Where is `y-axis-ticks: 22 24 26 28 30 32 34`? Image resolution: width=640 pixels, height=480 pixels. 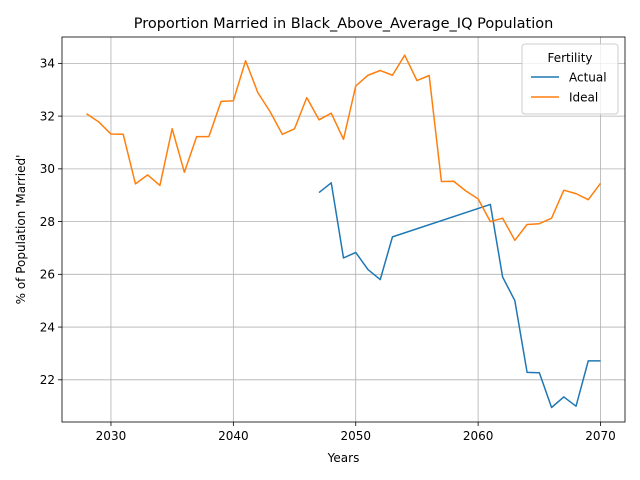
y-axis-ticks: 22 24 26 28 30 32 34 is located at coordinates (51, 222).